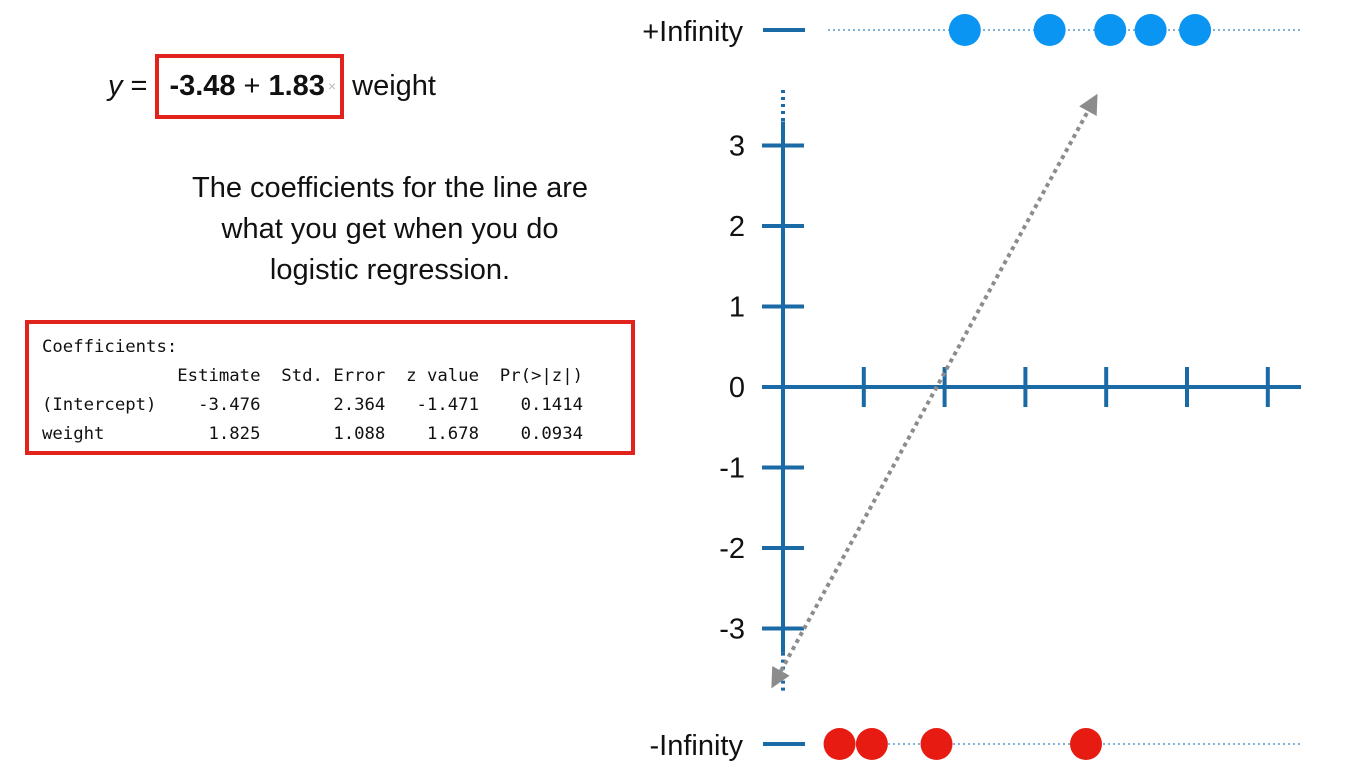  I want to click on equation-times: ×, so click(332, 86).